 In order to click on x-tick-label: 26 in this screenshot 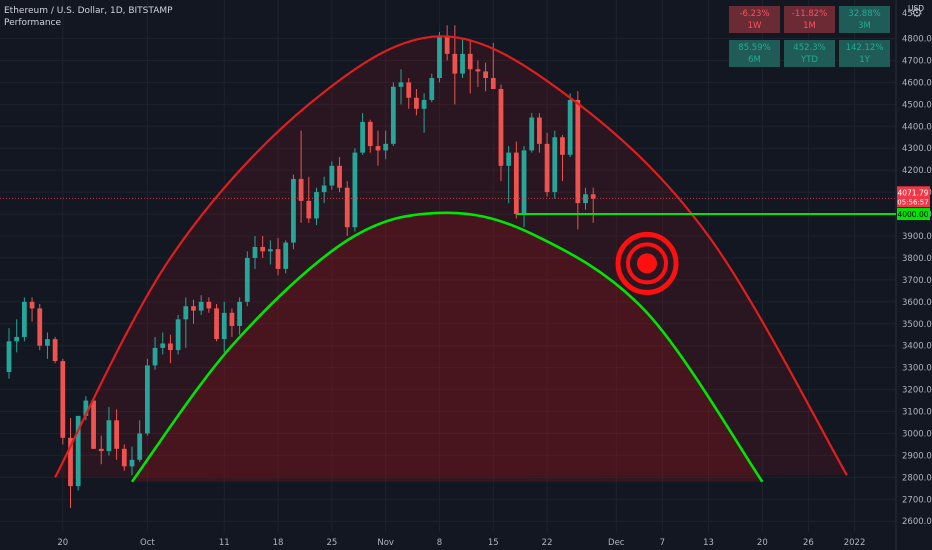, I will do `click(808, 543)`.